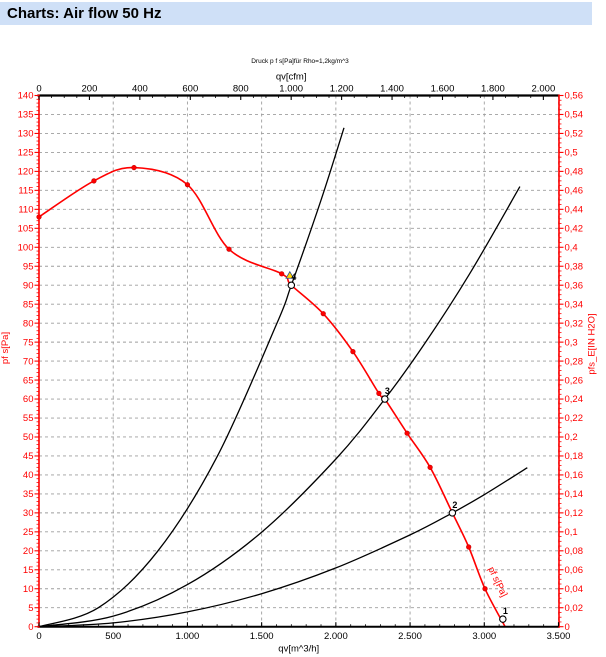 The width and height of the screenshot is (606, 657). Describe the element at coordinates (574, 323) in the screenshot. I see `svg-text: 0,32` at that location.